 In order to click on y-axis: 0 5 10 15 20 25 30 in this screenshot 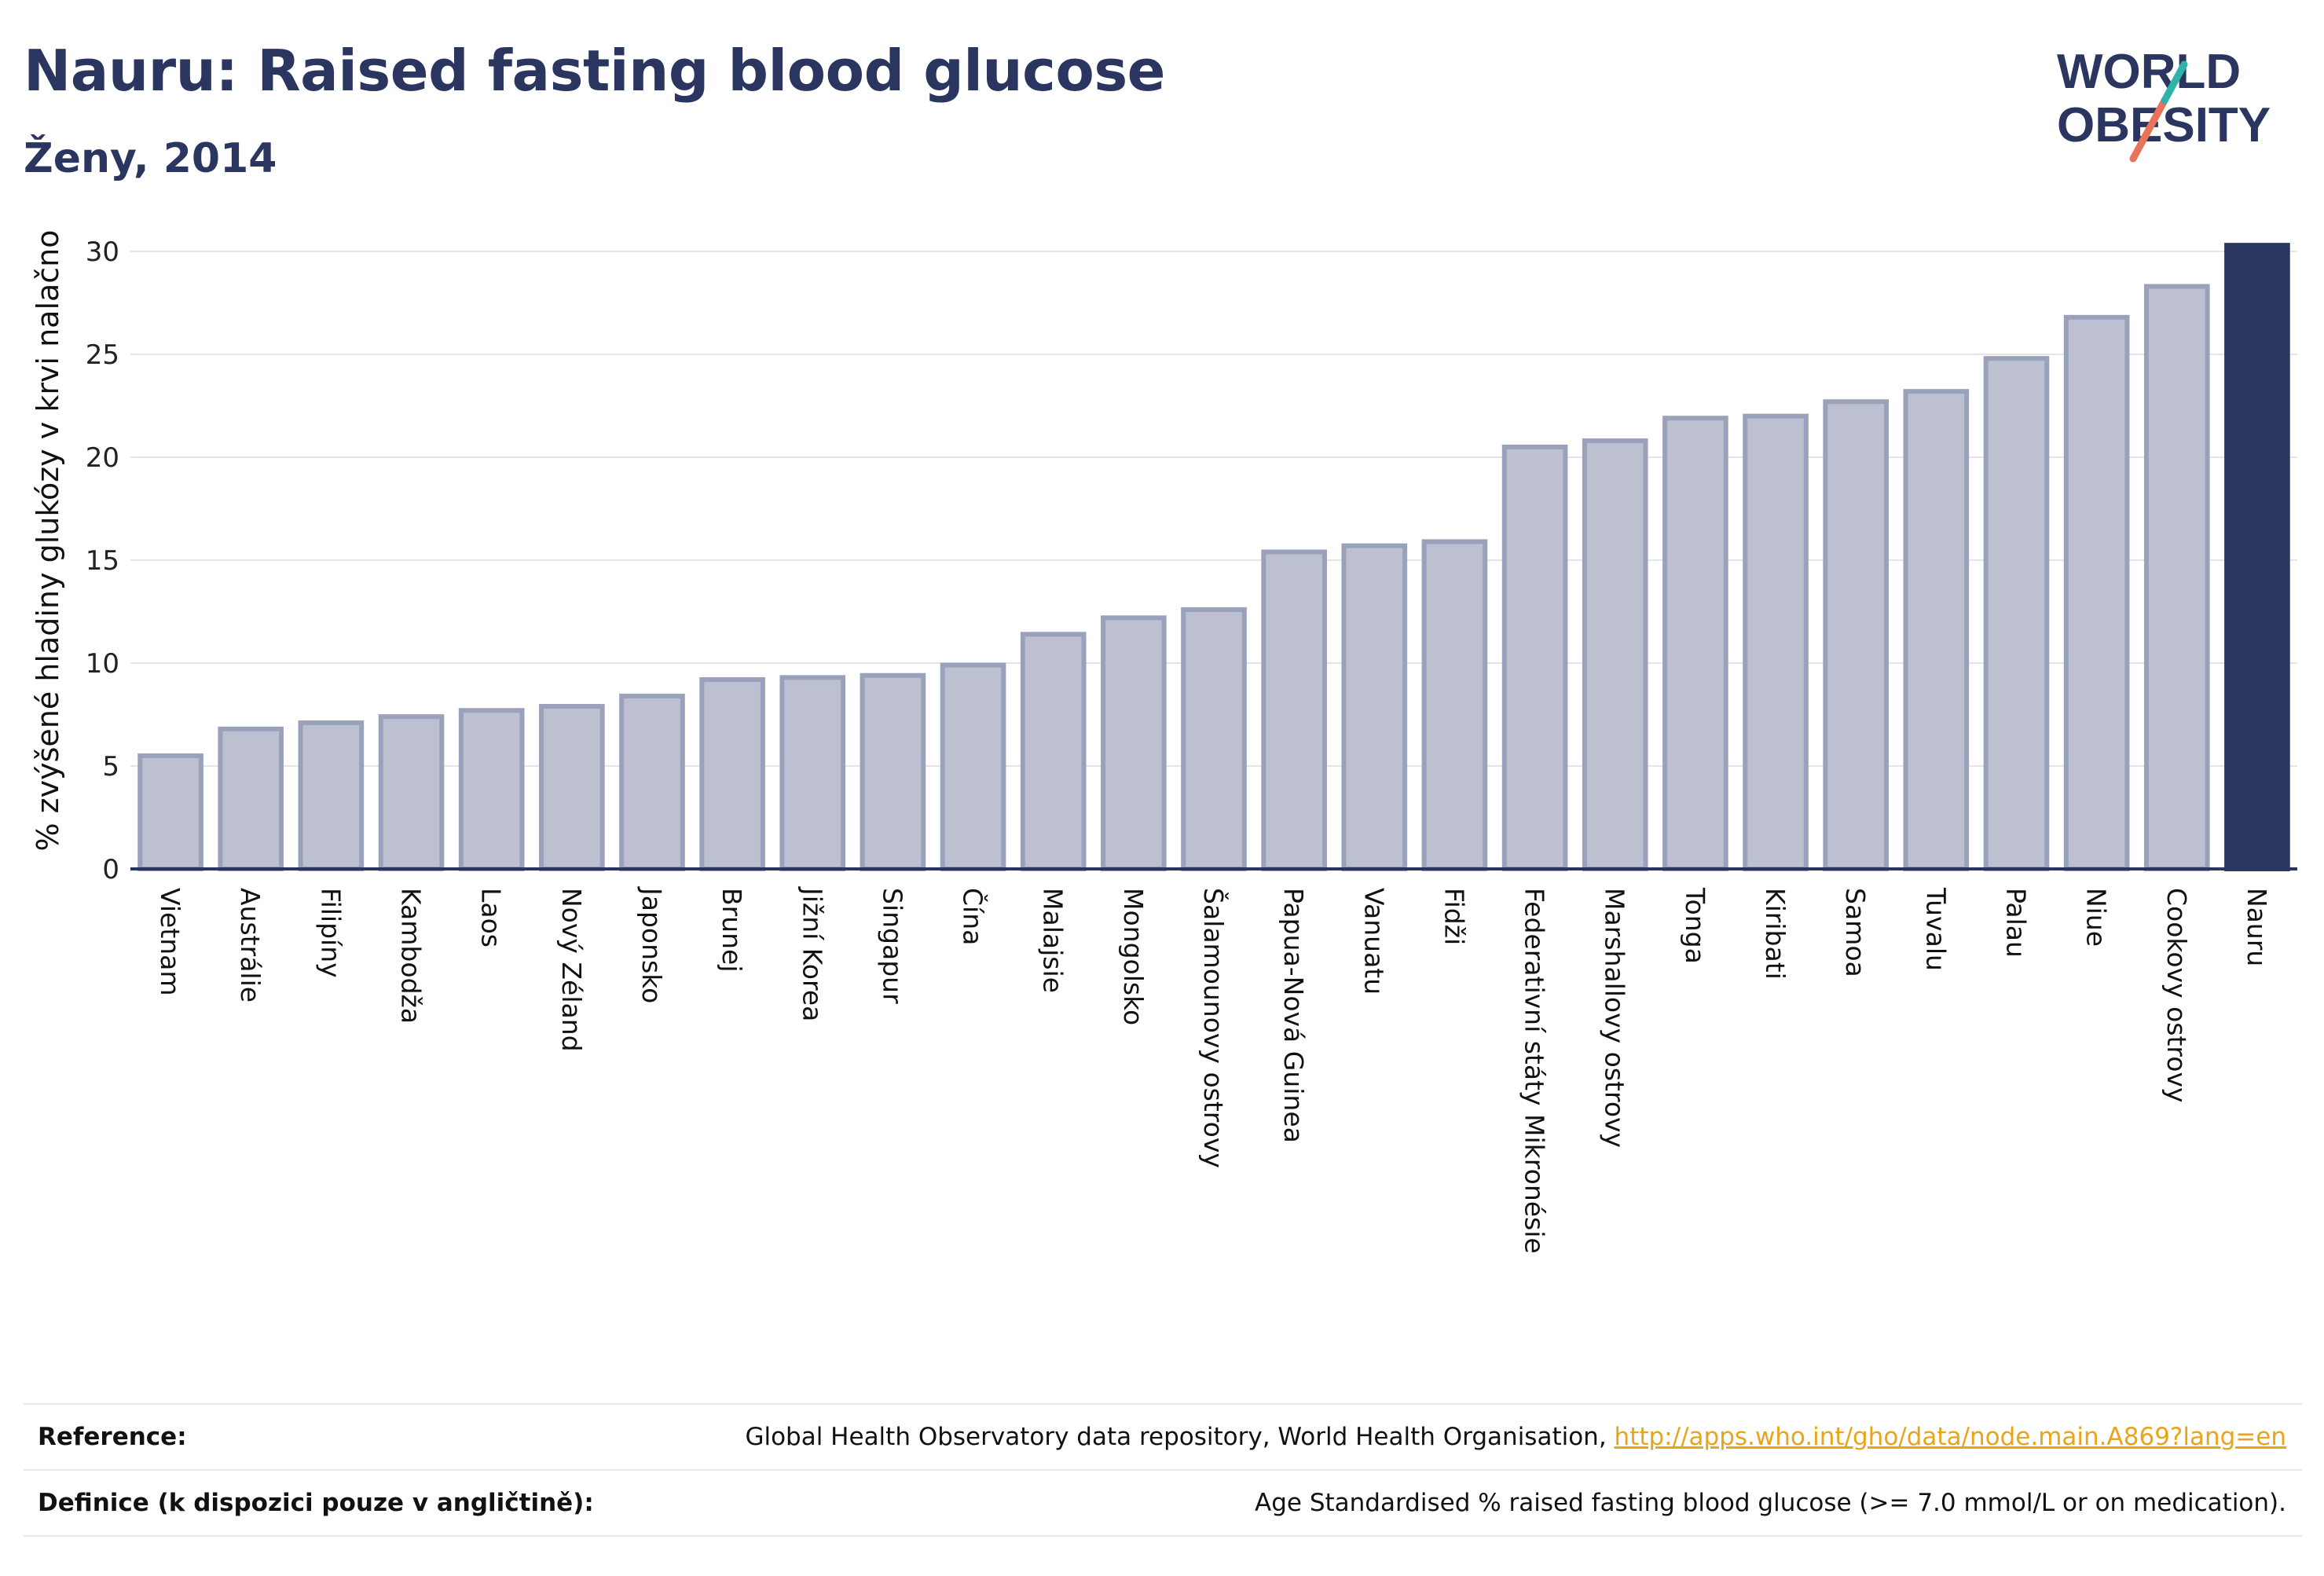, I will do `click(102, 560)`.